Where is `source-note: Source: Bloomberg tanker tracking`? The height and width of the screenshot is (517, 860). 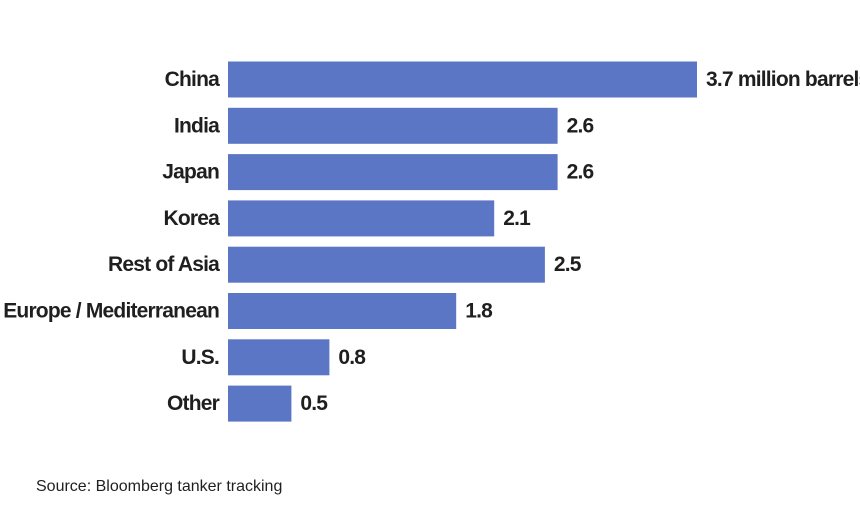
source-note: Source: Bloomberg tanker tracking is located at coordinates (159, 486).